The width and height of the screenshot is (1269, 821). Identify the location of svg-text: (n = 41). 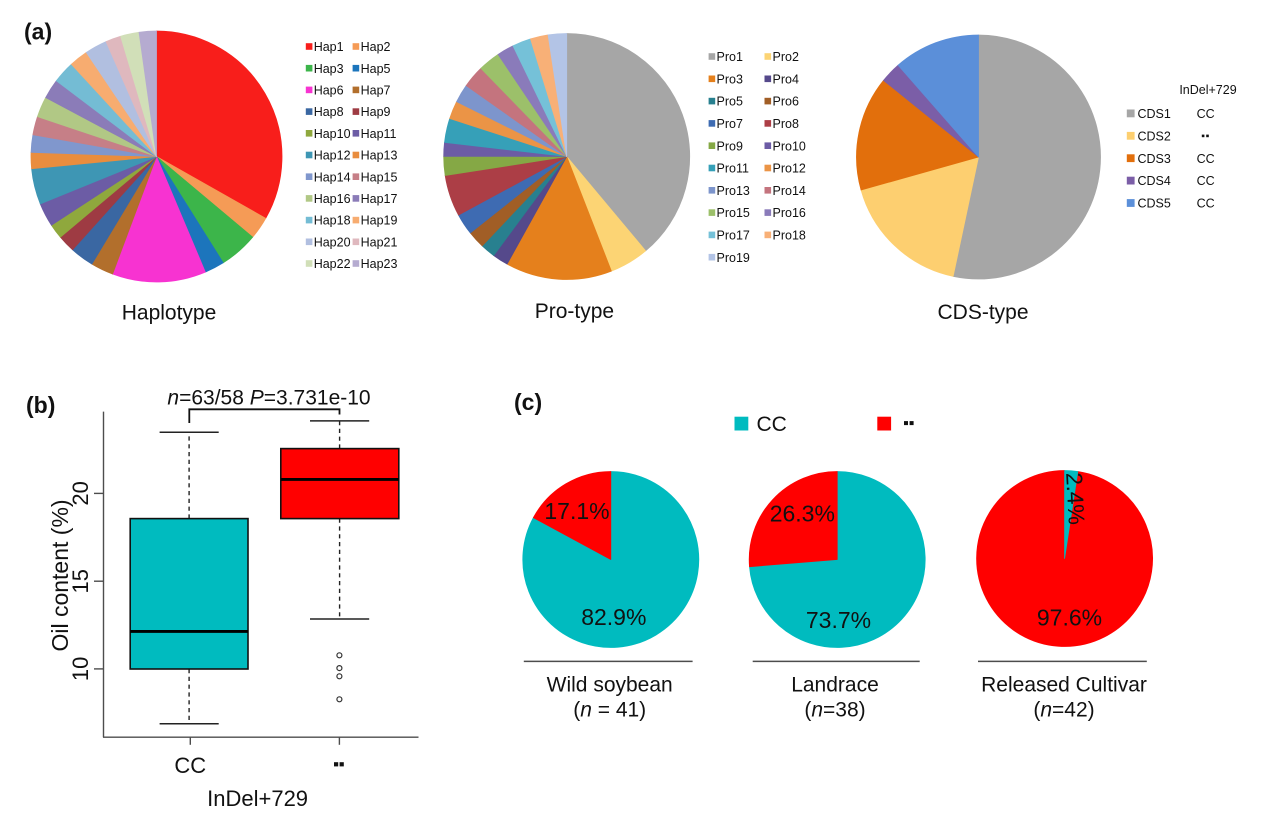
(609, 710).